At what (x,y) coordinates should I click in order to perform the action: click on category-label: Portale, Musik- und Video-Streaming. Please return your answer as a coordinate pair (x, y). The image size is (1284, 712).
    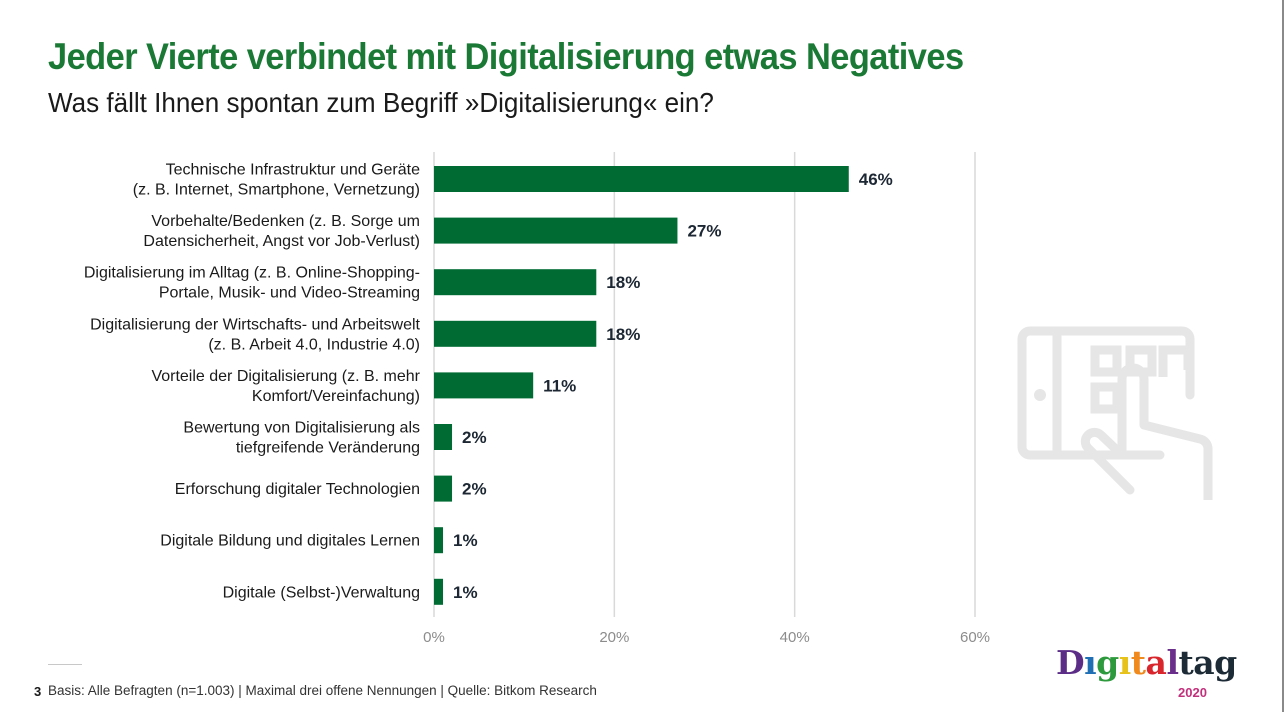
    Looking at the image, I should click on (289, 293).